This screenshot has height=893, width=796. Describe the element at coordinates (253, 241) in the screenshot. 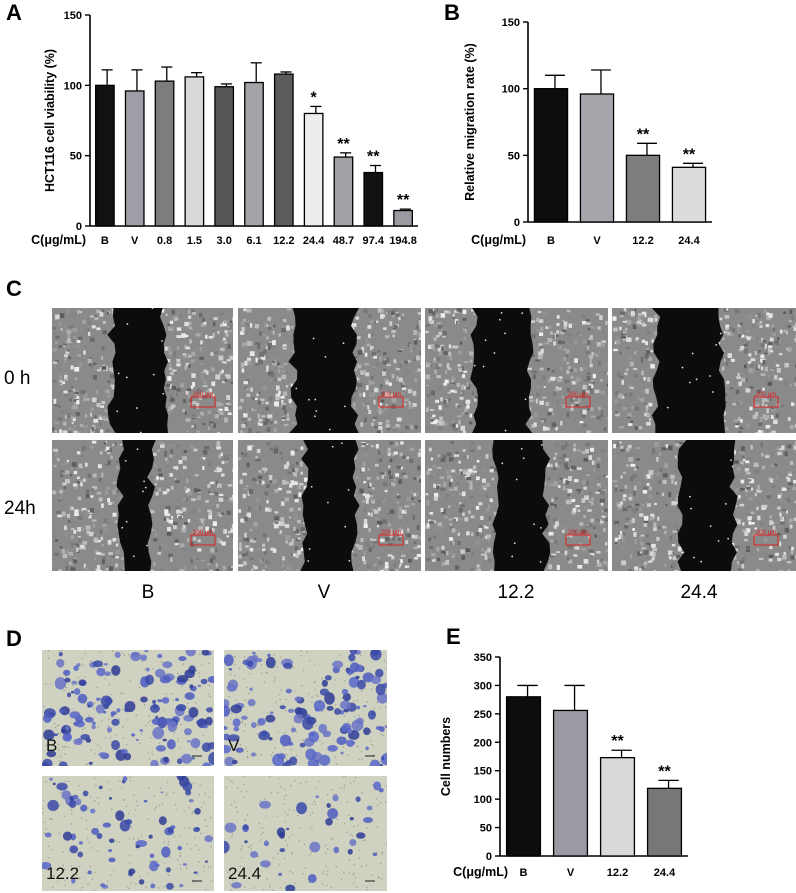

I see `x-tick-label: 6.1` at that location.